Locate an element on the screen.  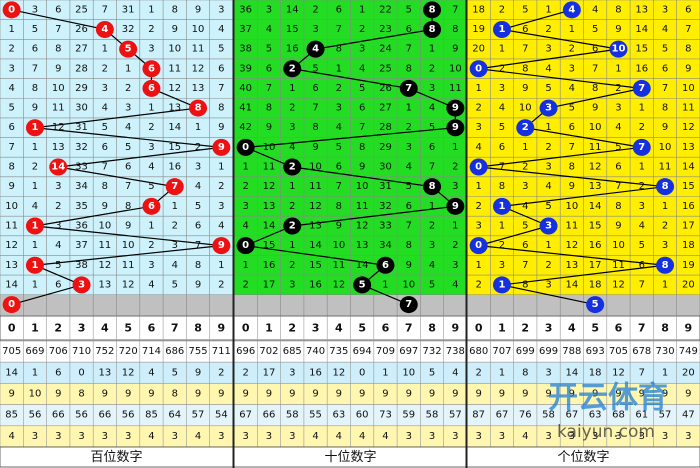
digit-label: 8 is located at coordinates (198, 328).